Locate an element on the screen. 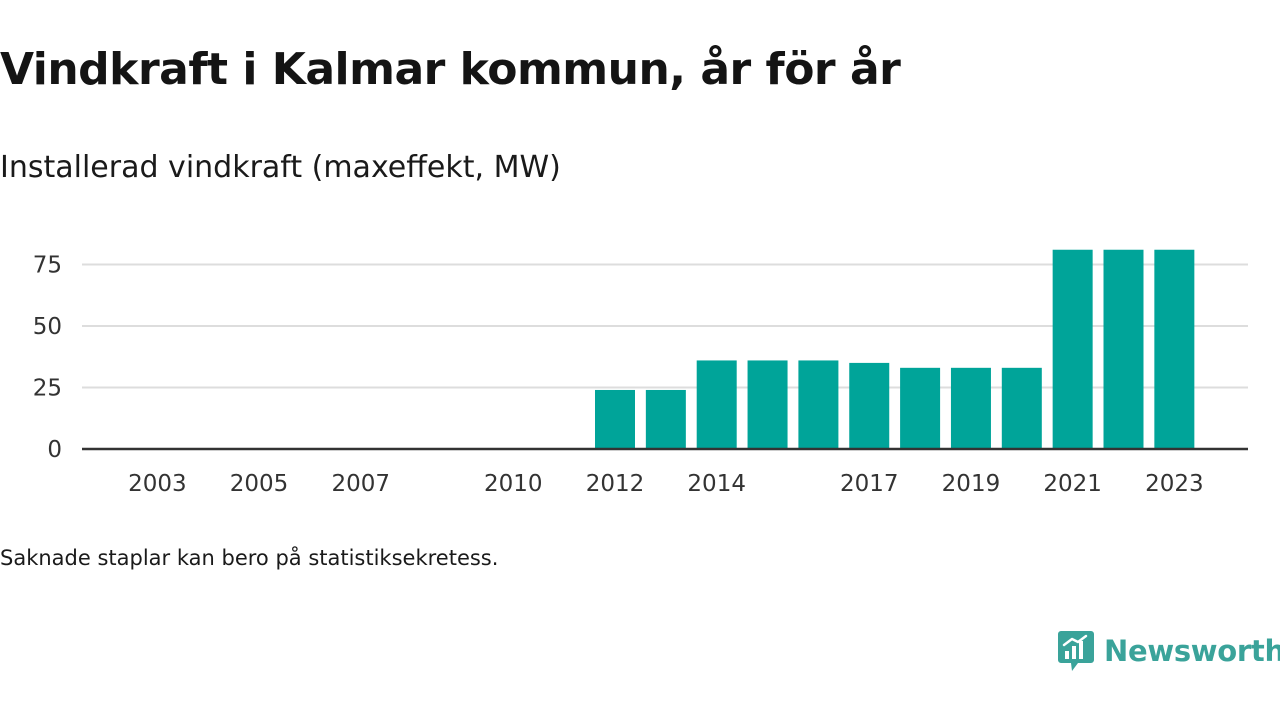 This screenshot has width=1280, height=720. x-tick-label: 2021 is located at coordinates (1072, 484).